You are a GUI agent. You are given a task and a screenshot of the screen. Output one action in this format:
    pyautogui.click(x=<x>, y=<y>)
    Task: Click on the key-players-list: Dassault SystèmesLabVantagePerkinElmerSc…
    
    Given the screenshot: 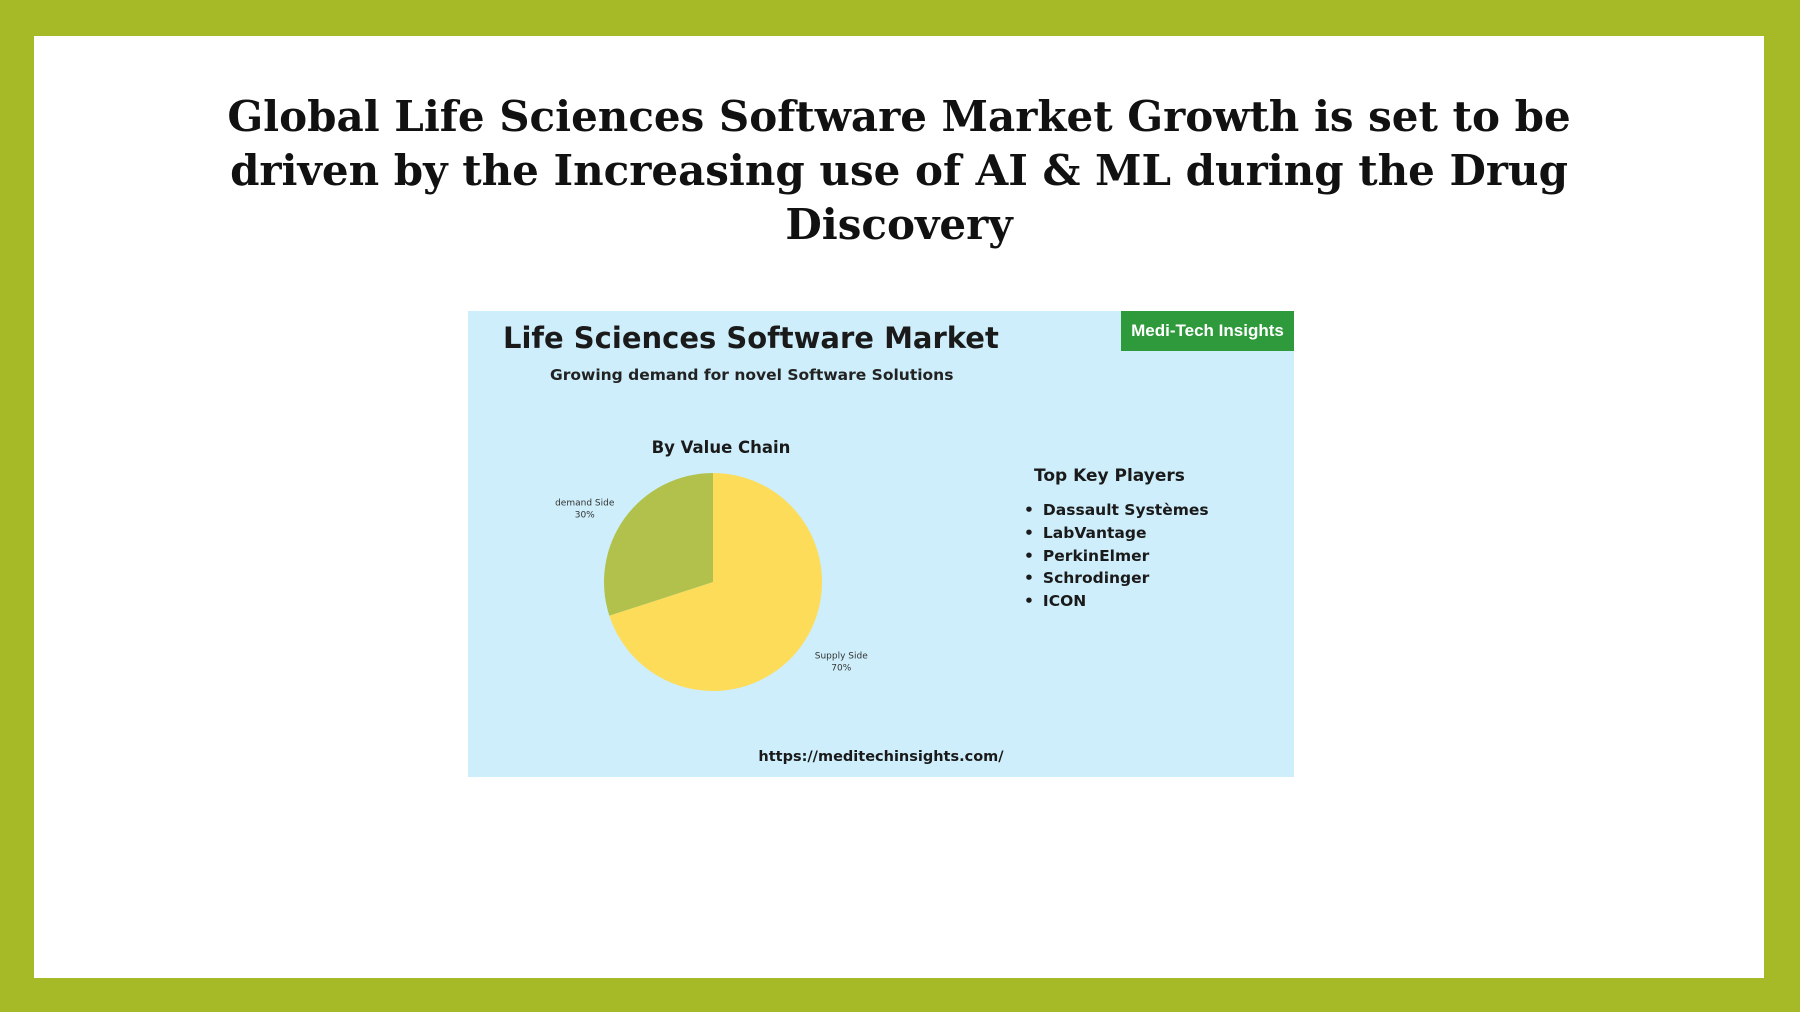 What is the action you would take?
    pyautogui.click(x=1116, y=556)
    